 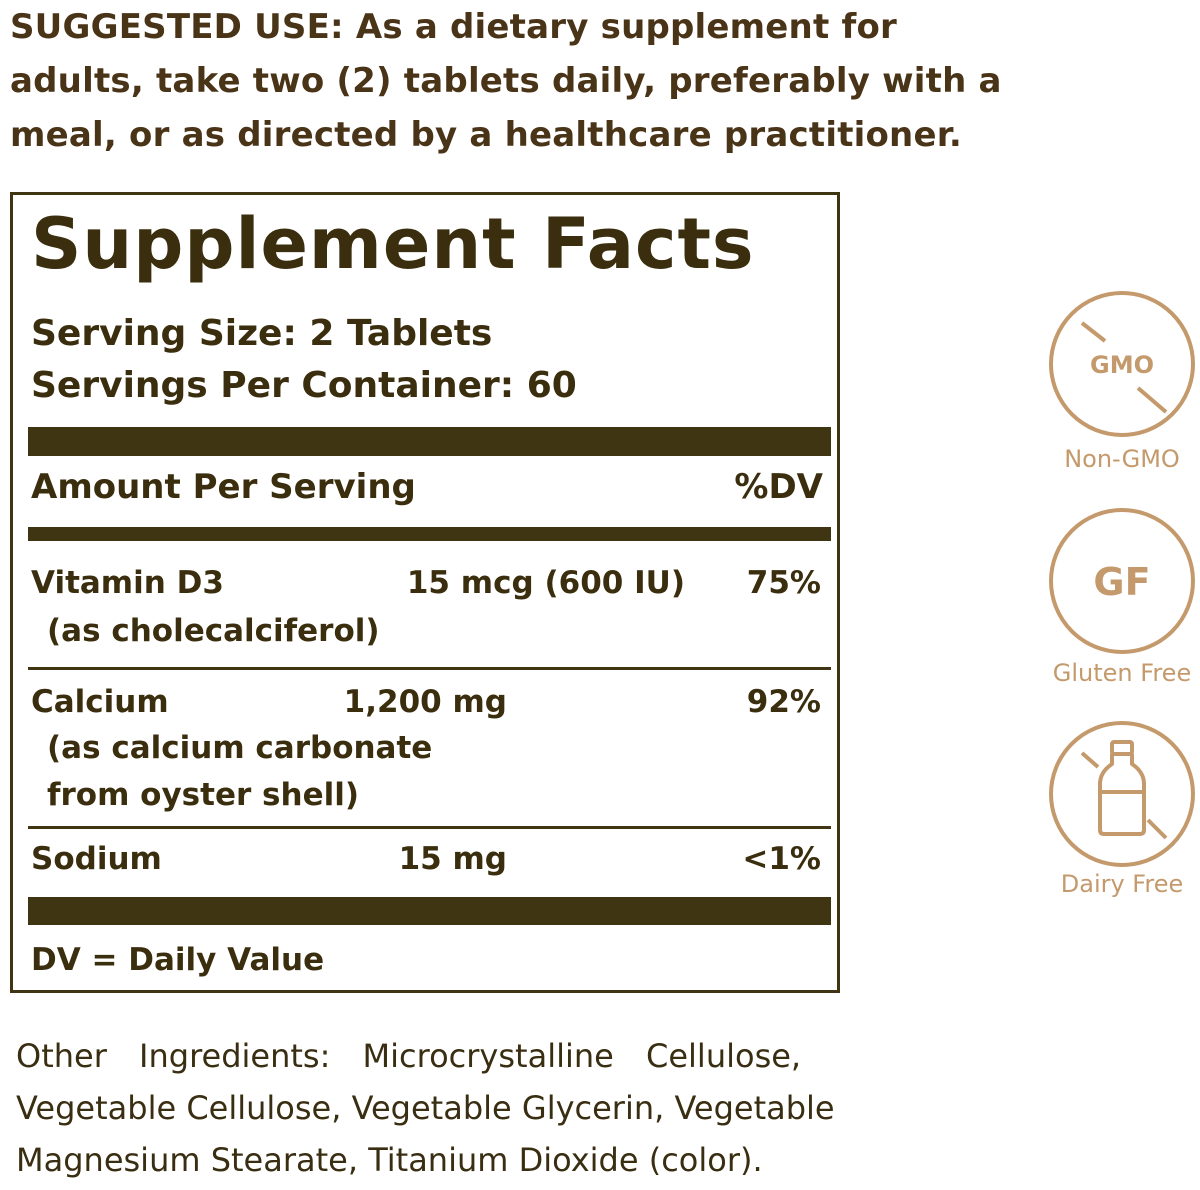 What do you see at coordinates (781, 859) in the screenshot?
I see `nutrient-dv: <1%` at bounding box center [781, 859].